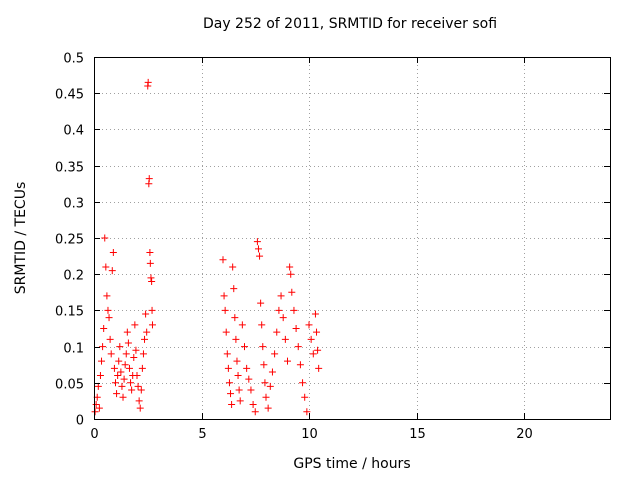 The height and width of the screenshot is (480, 640). I want to click on y-tick-label: 0.3, so click(73, 204).